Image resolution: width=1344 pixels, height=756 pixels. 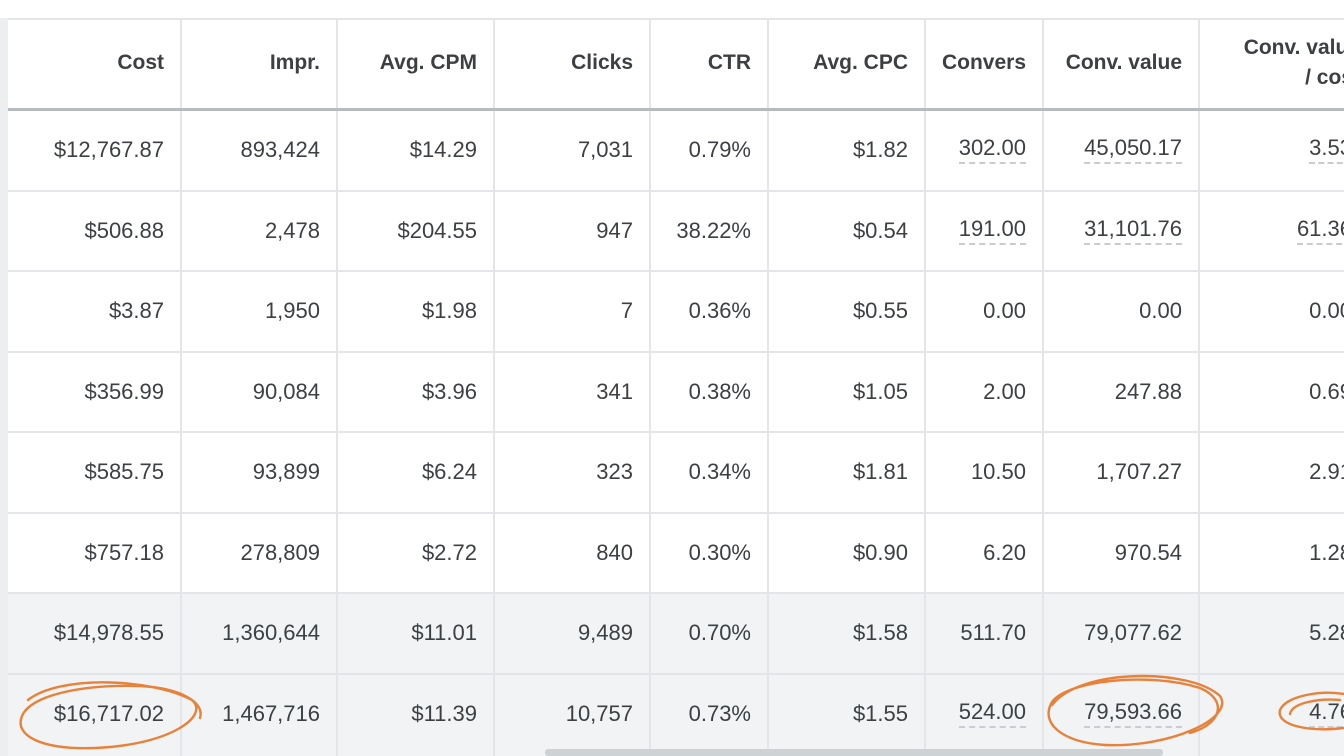 I want to click on column-header-label: Avg. CPM, so click(x=428, y=62).